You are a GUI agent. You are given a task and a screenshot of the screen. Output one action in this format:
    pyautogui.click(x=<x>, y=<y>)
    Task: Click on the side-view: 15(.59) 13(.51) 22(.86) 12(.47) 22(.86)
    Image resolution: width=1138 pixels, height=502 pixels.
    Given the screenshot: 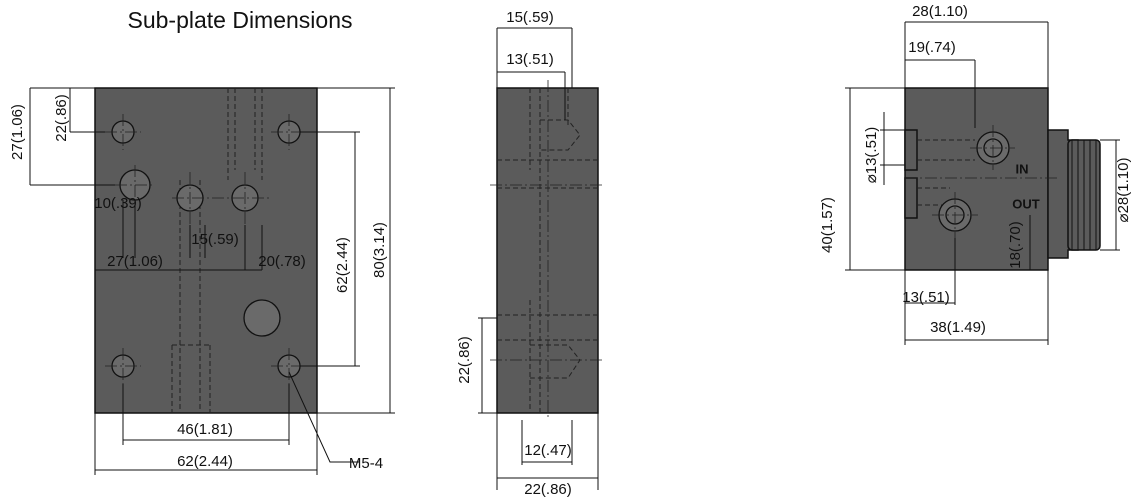 What is the action you would take?
    pyautogui.click(x=530, y=253)
    